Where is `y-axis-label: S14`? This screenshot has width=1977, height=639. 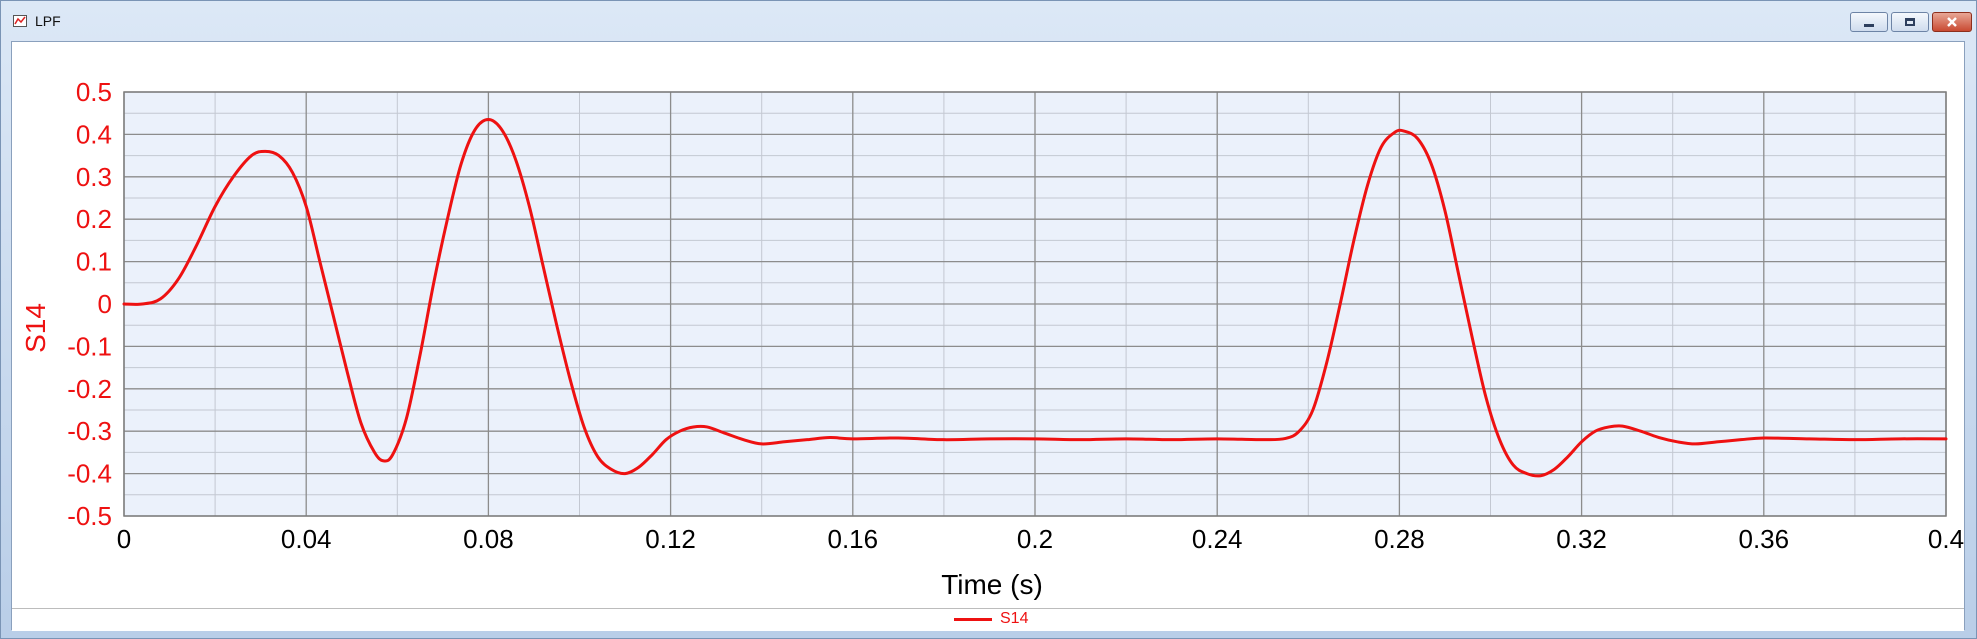 y-axis-label: S14 is located at coordinates (35, 328).